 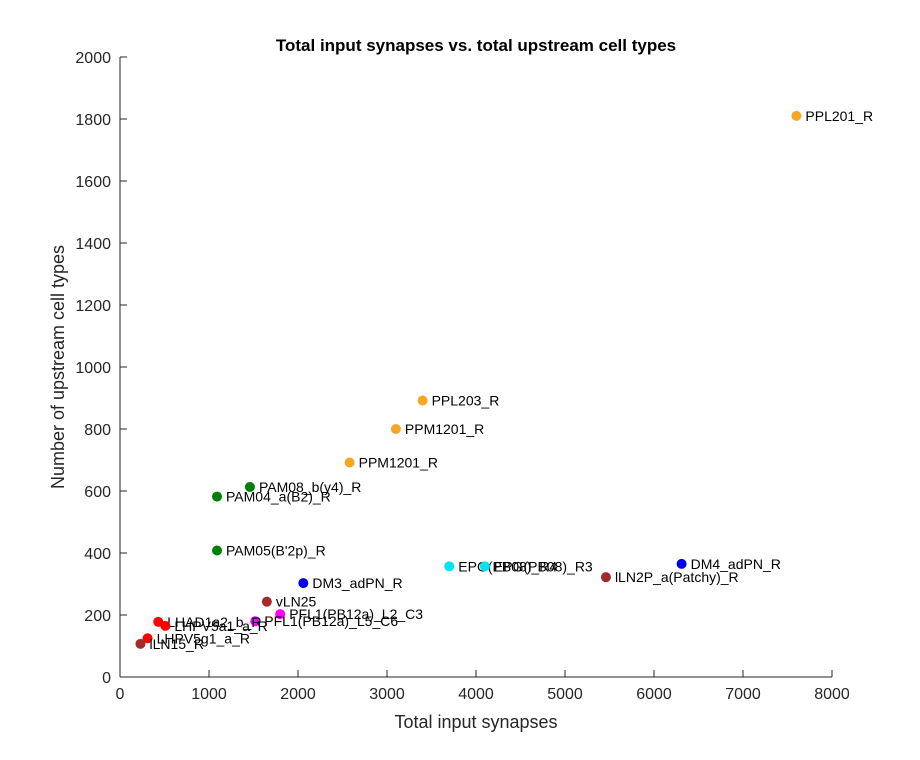 I want to click on x-tick-label: 4000, so click(x=476, y=694).